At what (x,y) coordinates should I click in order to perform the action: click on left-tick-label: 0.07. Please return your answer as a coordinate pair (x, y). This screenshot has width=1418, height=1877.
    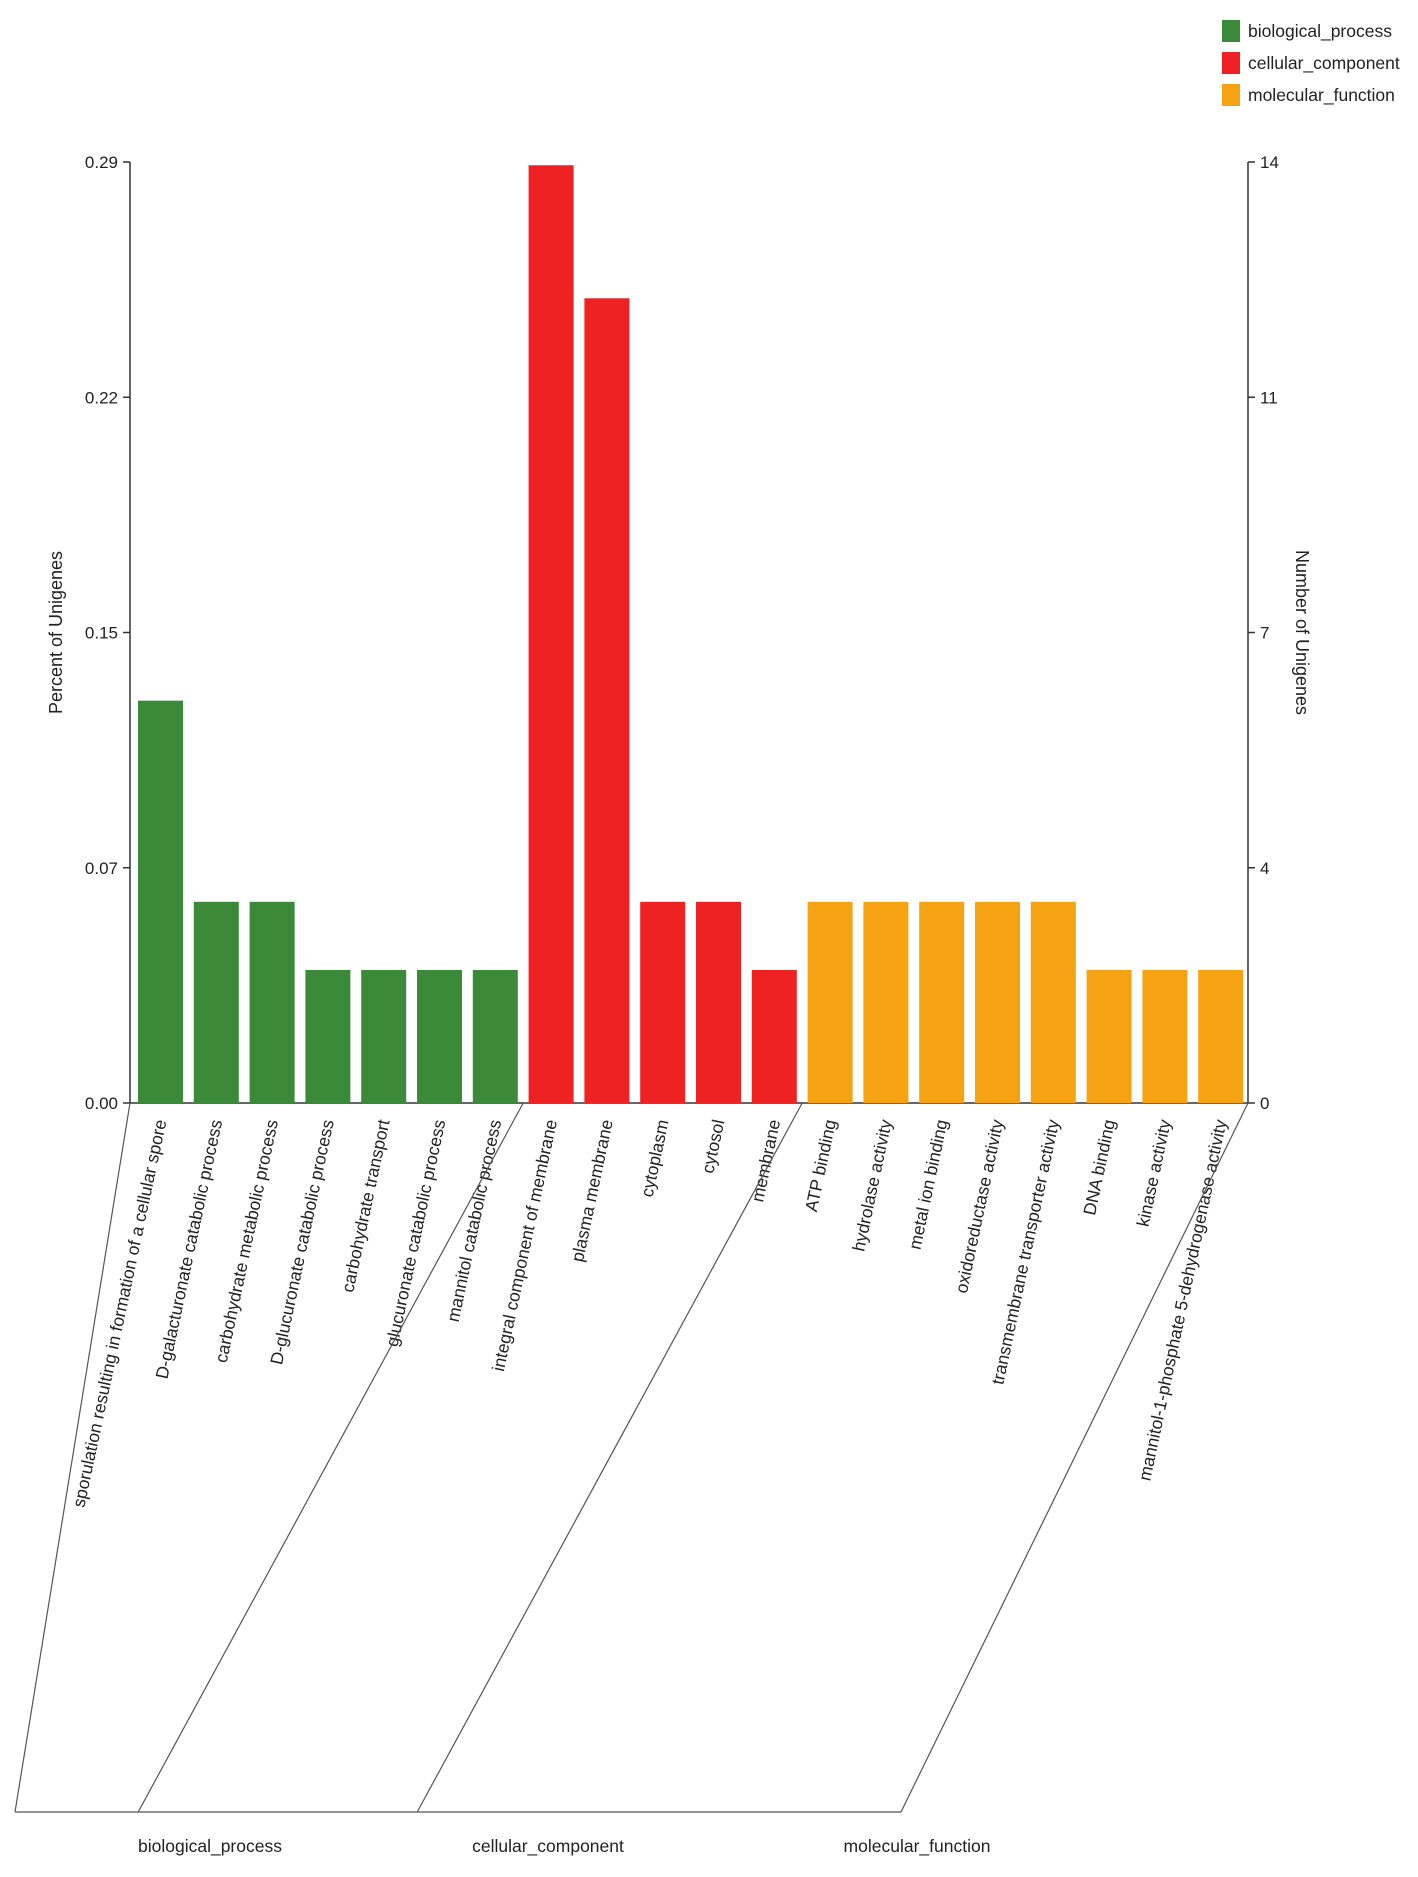
    Looking at the image, I should click on (101, 868).